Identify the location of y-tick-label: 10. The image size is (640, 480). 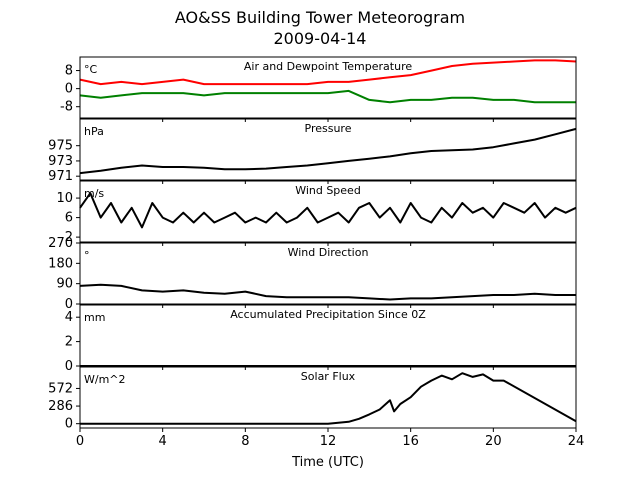
(64, 198).